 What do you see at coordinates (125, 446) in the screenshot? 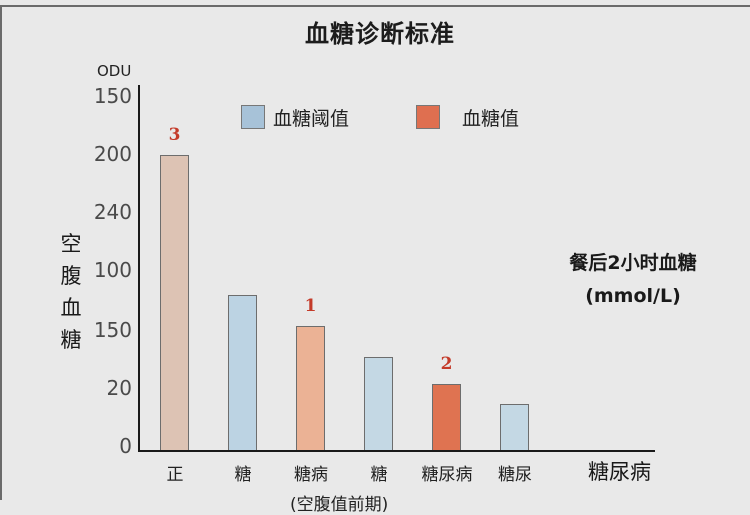
I see `y-tick-label: 0` at bounding box center [125, 446].